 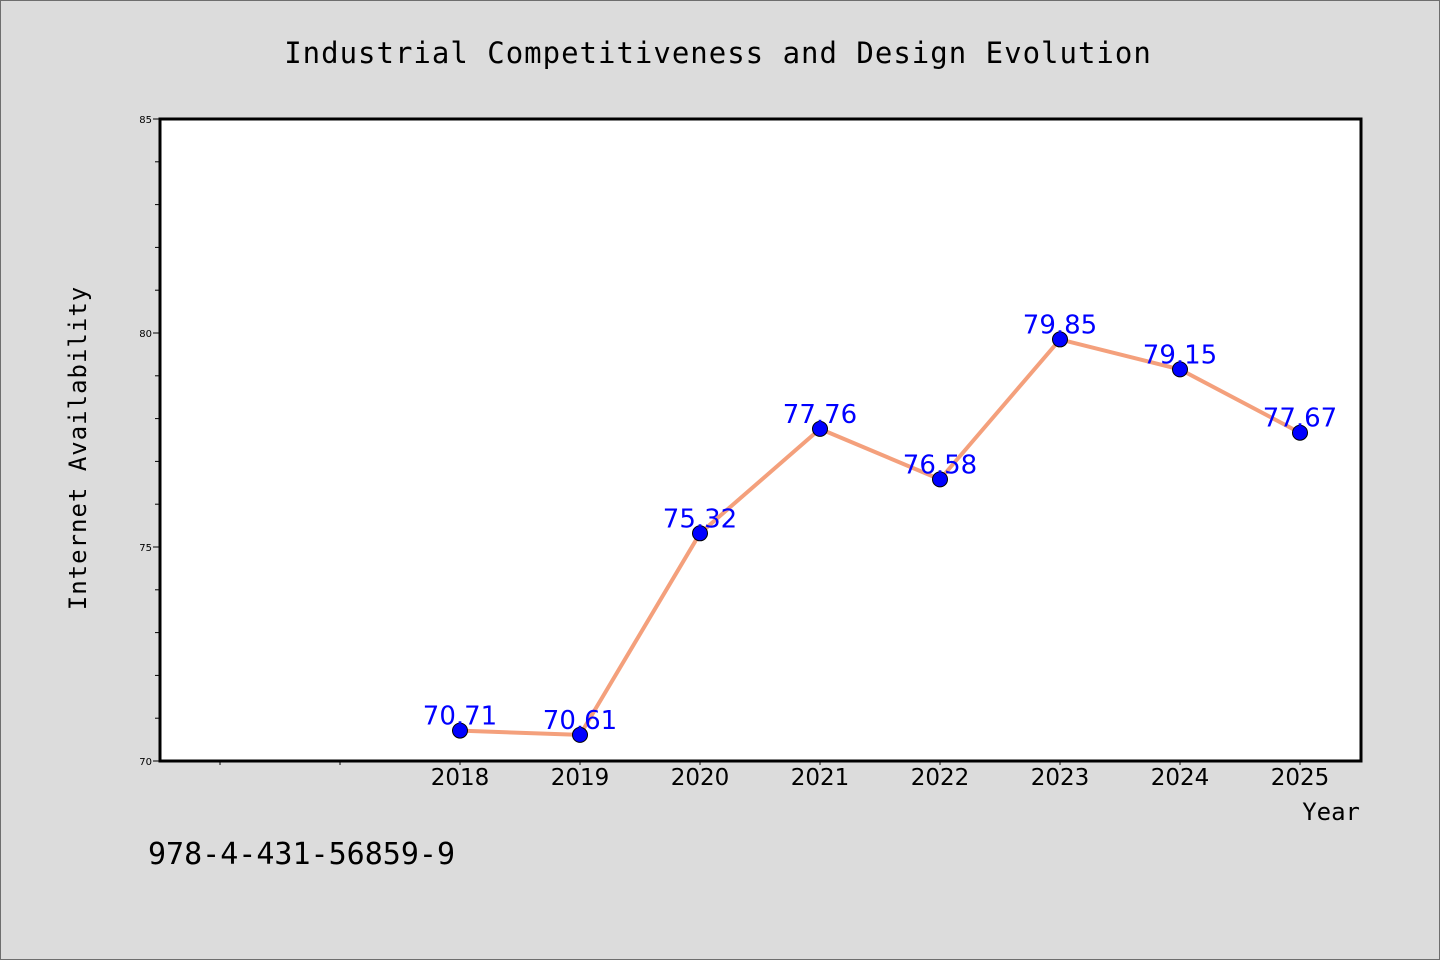 I want to click on y-tick-label: 80, so click(x=145, y=334).